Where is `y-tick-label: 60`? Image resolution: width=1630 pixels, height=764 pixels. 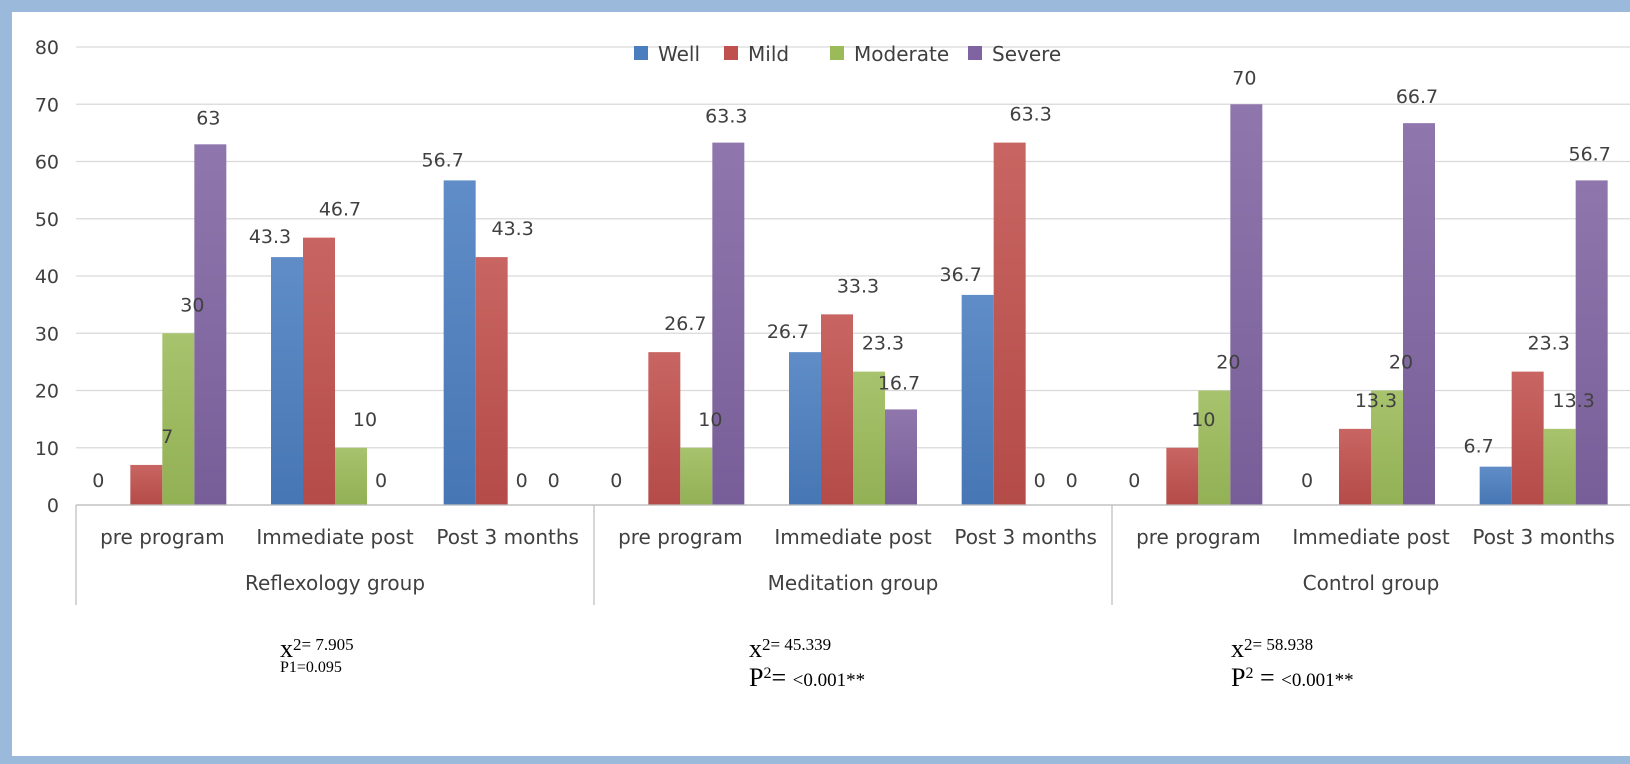 y-tick-label: 60 is located at coordinates (47, 163).